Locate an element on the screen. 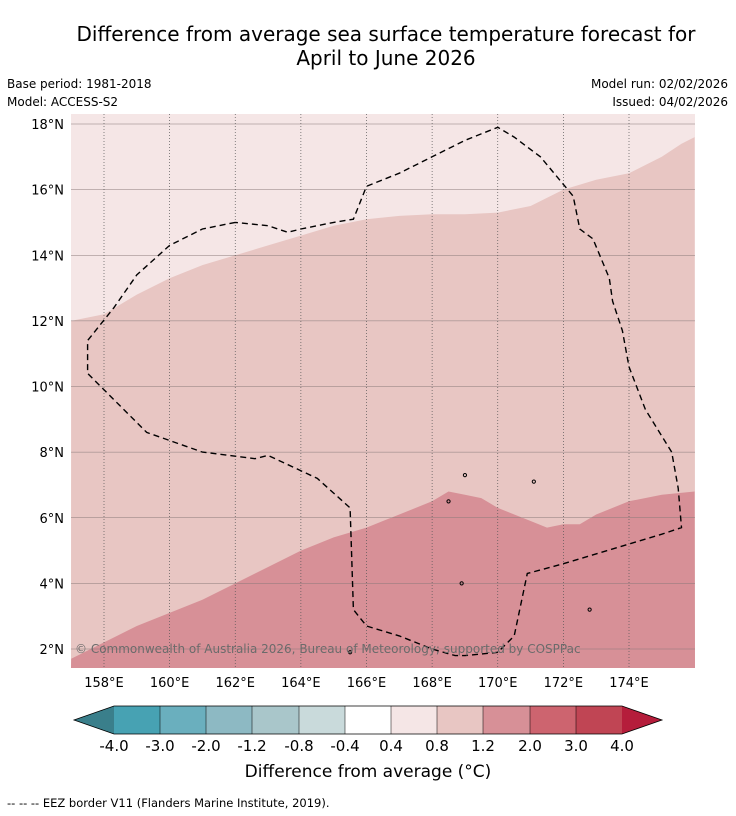  lat-tick-label: 10°N is located at coordinates (47, 388).